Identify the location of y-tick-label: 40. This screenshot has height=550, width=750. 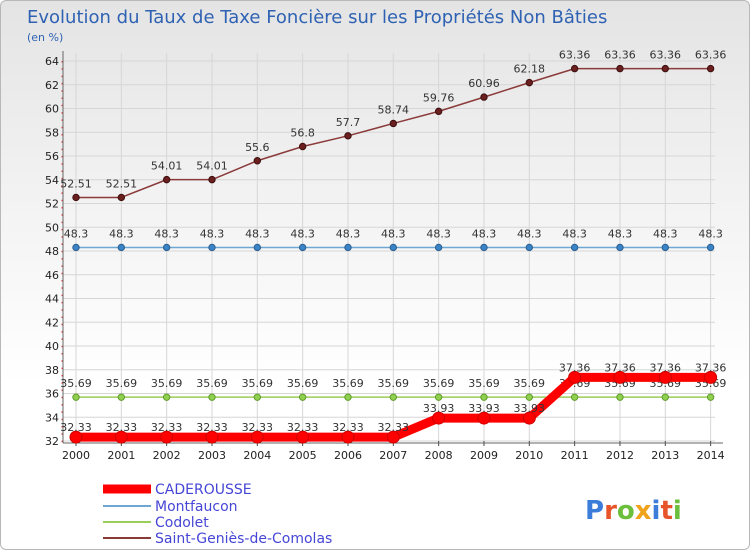
(52, 346).